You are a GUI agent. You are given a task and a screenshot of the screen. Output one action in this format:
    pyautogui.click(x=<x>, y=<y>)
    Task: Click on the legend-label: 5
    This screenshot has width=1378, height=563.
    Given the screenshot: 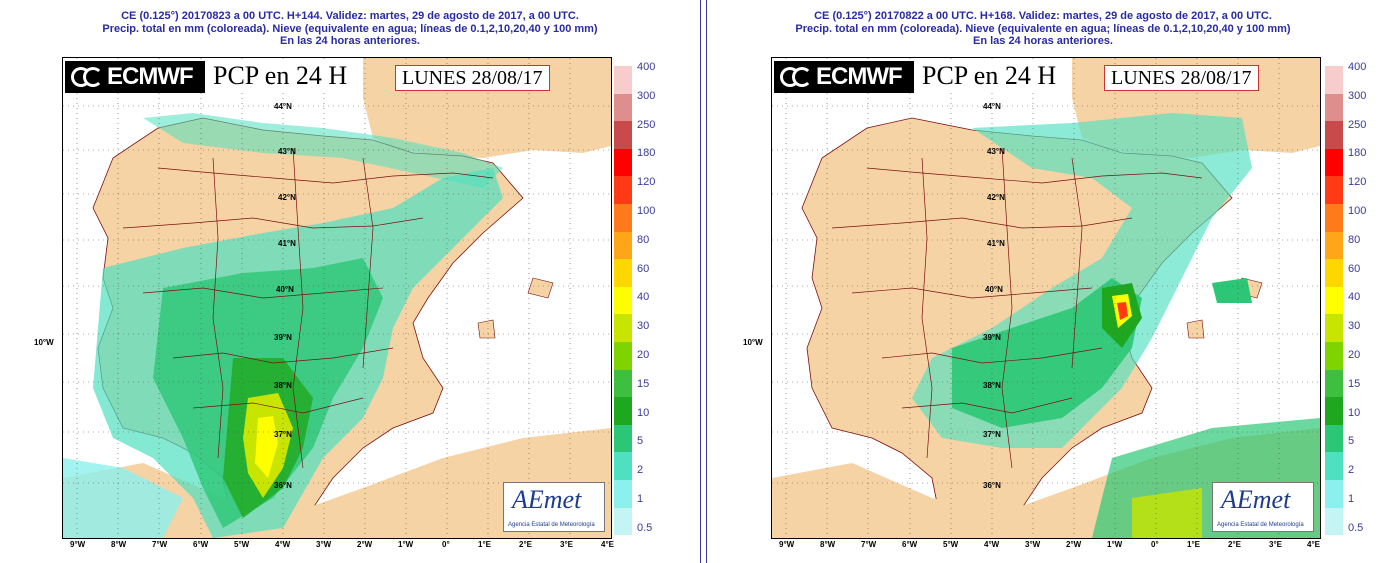 What is the action you would take?
    pyautogui.click(x=1351, y=441)
    